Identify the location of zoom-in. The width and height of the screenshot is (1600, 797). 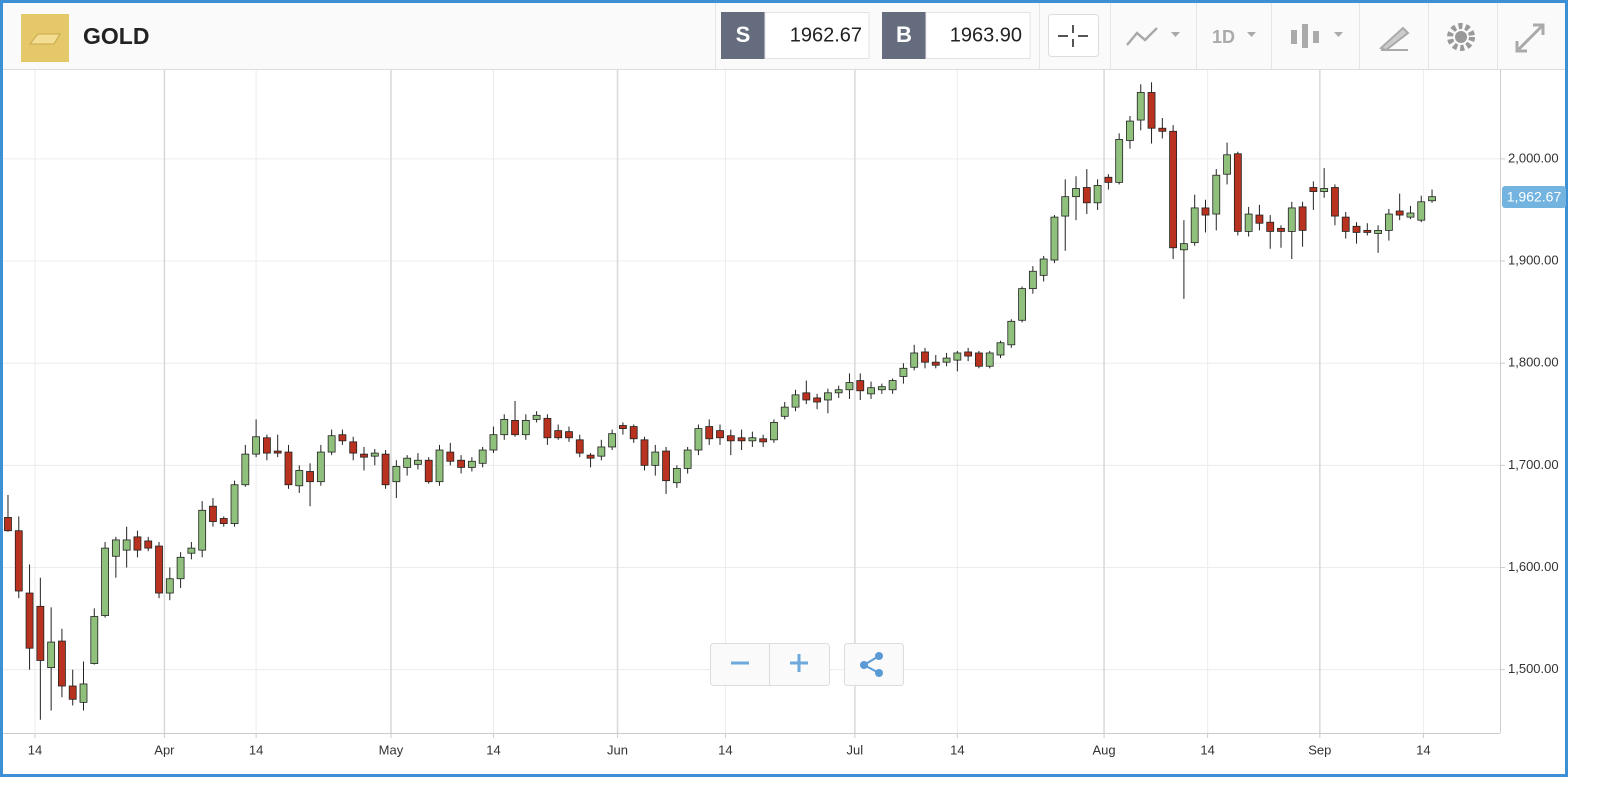
(799, 663).